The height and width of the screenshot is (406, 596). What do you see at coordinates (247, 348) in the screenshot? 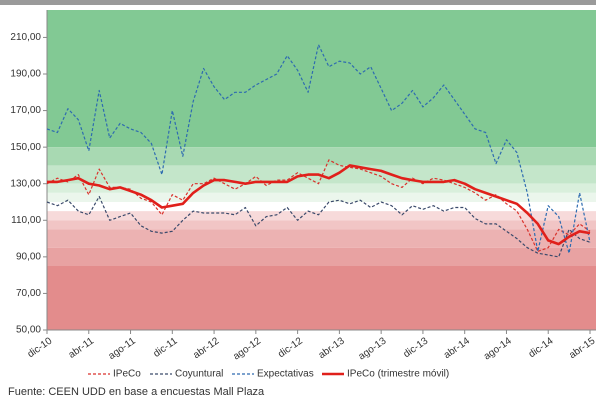
I see `x-tick-label: ago-12` at bounding box center [247, 348].